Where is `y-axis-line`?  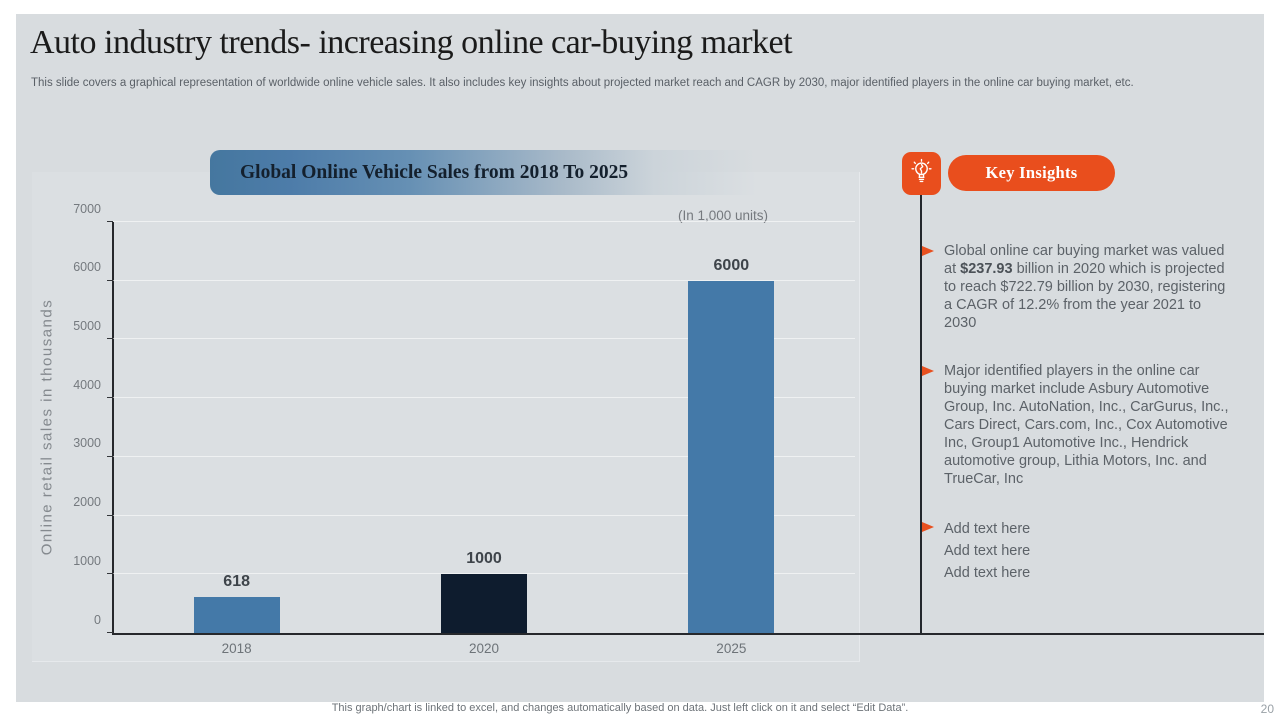
y-axis-line is located at coordinates (113, 428).